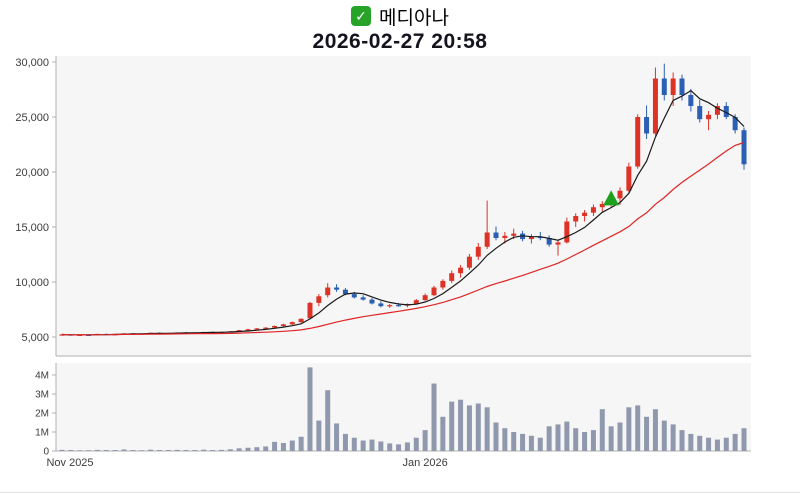 The height and width of the screenshot is (500, 800). I want to click on x-axis-label: Nov 2025, so click(69, 463).